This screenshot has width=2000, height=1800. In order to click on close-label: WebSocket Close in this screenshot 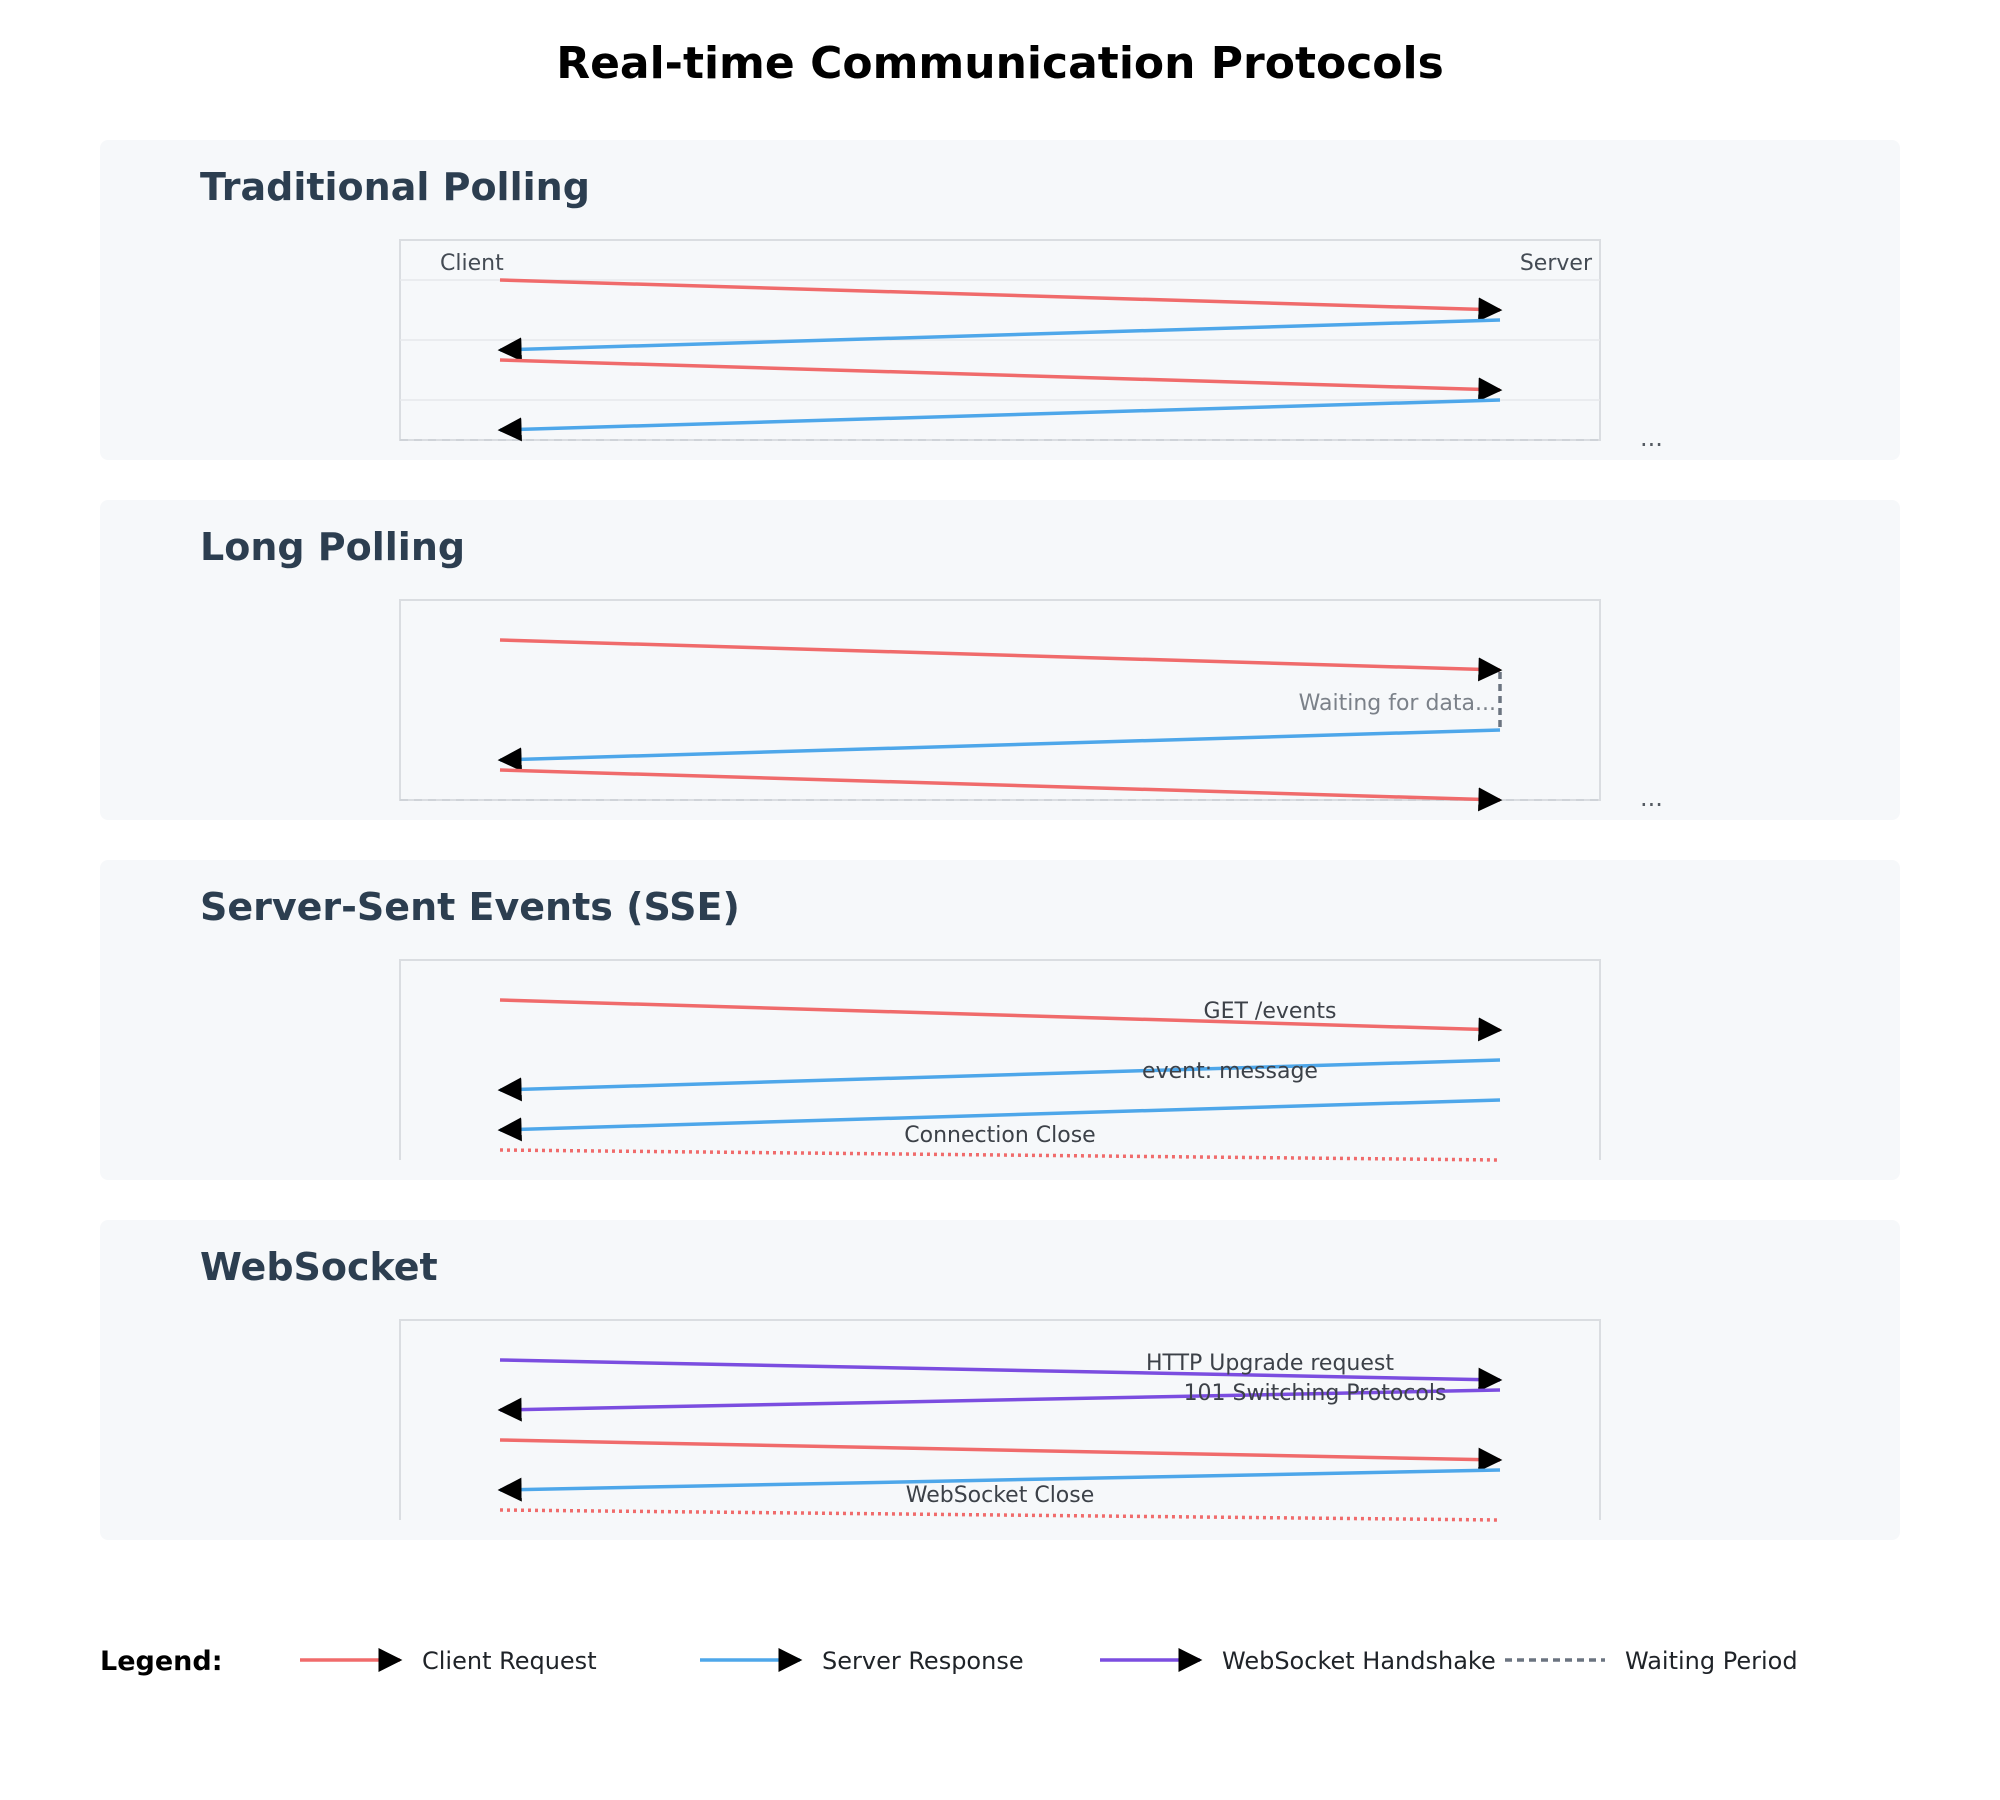, I will do `click(1000, 1495)`.